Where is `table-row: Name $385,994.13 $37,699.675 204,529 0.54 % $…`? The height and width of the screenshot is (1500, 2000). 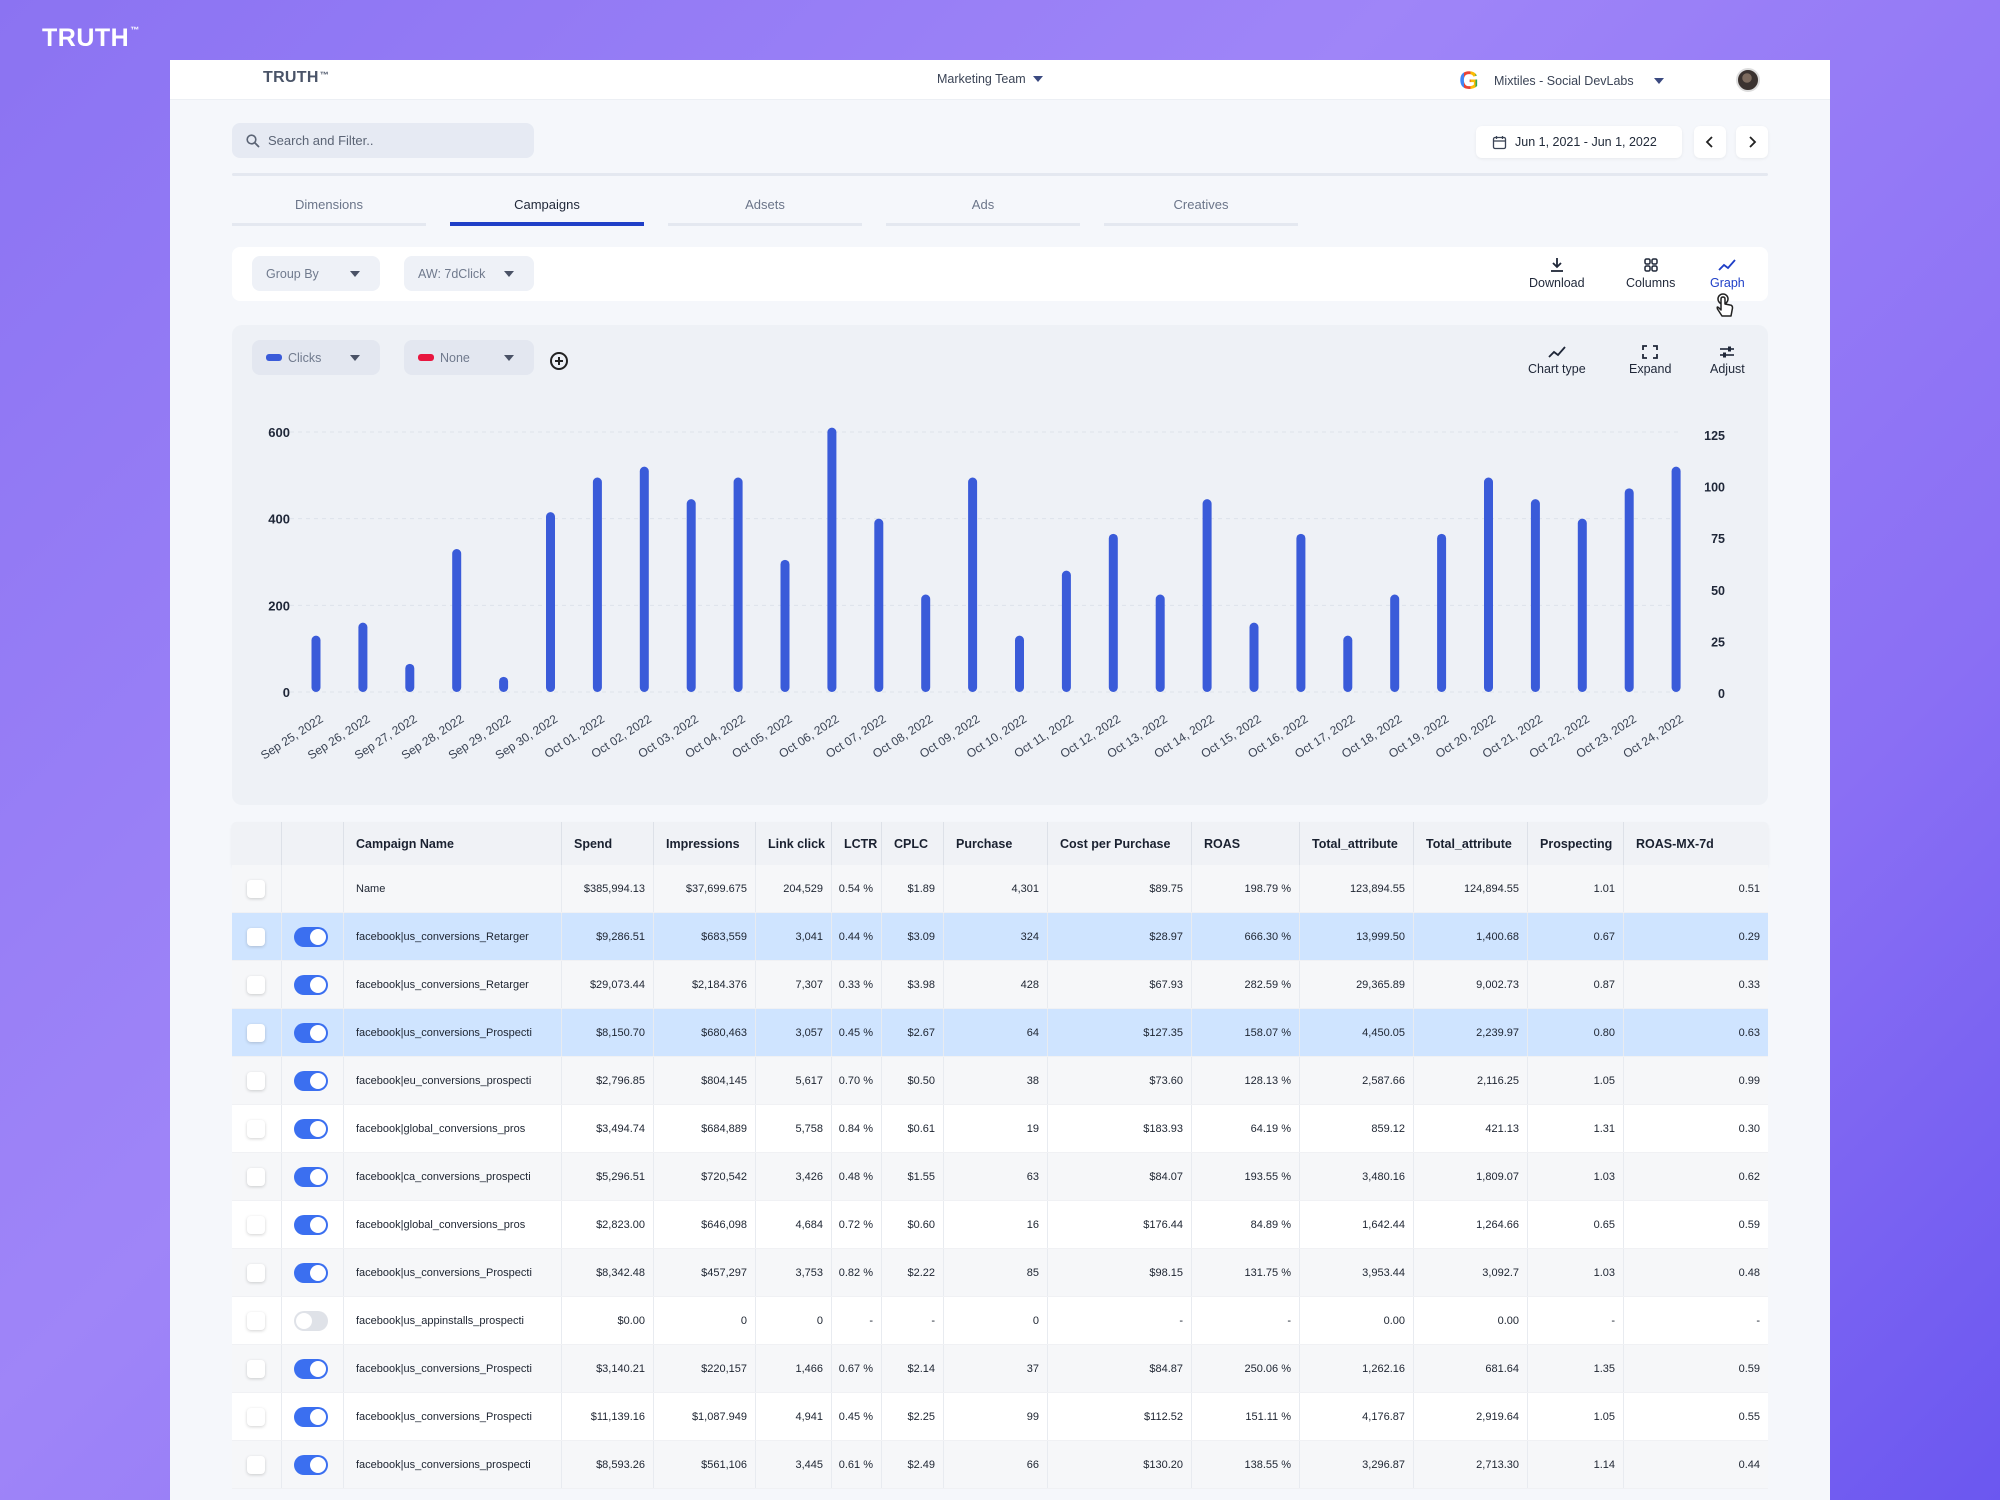 table-row: Name $385,994.13 $37,699.675 204,529 0.54 % $… is located at coordinates (1000, 889).